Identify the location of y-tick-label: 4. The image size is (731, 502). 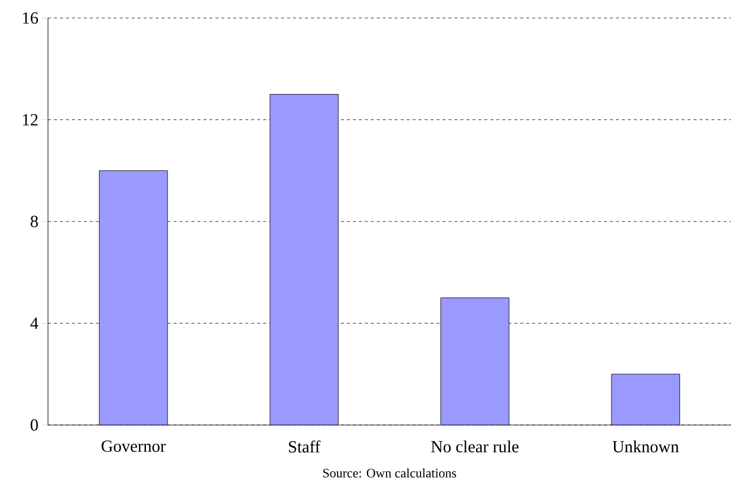
(34, 323).